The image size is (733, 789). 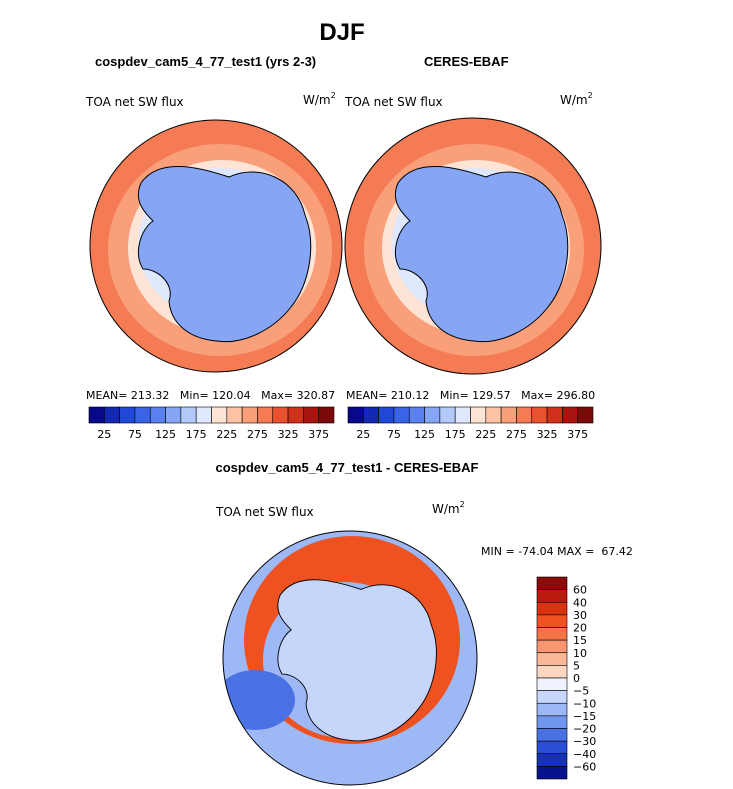 I want to click on obs-colorbar-tick-label: 275, so click(x=516, y=434).